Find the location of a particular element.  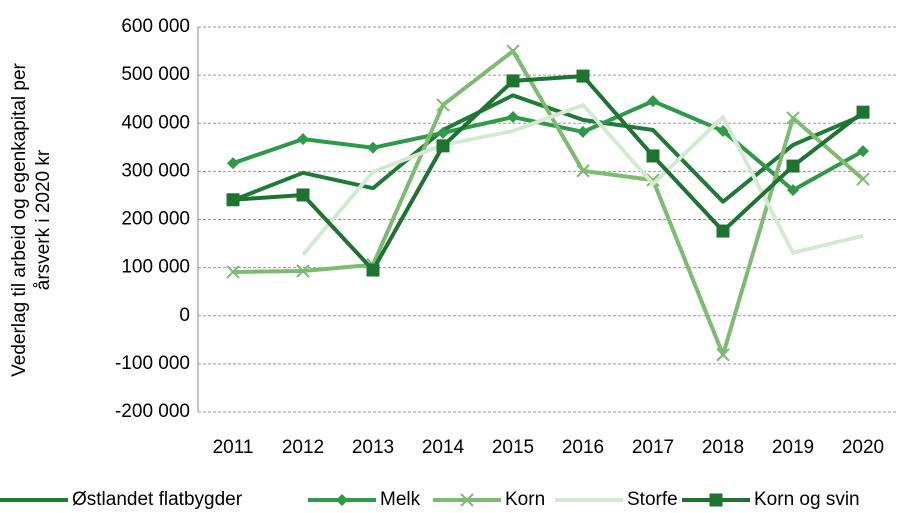

legend-label: Melk is located at coordinates (400, 499).